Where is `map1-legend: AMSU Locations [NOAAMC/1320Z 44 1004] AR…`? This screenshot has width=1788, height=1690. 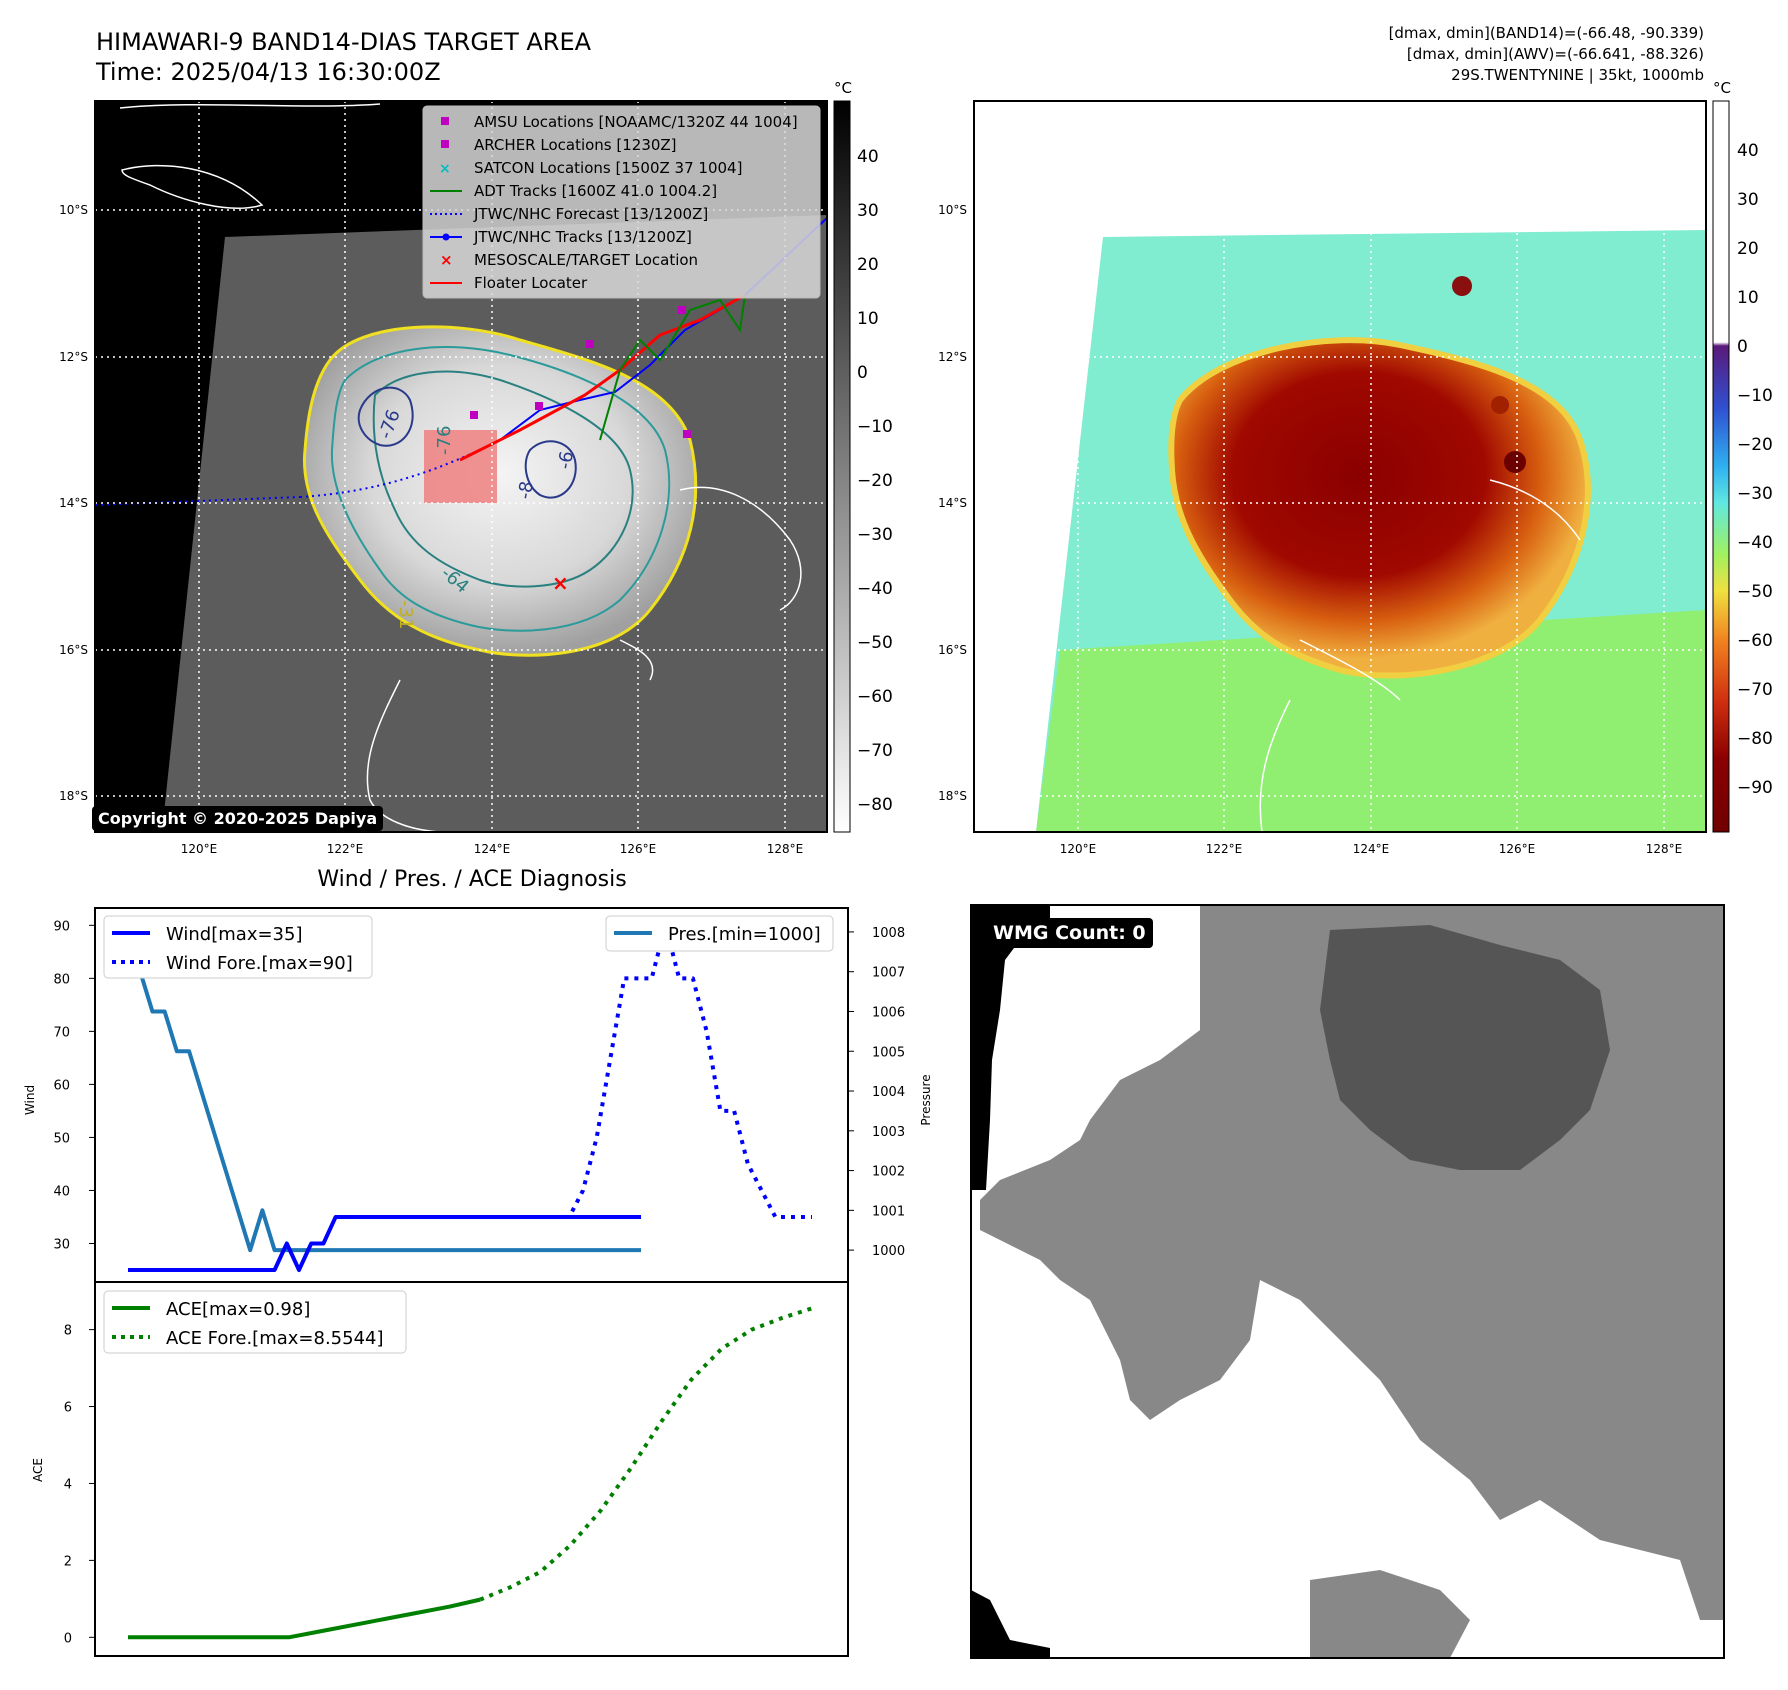
map1-legend: AMSU Locations [NOAAMC/1320Z 44 1004] AR… is located at coordinates (621, 202).